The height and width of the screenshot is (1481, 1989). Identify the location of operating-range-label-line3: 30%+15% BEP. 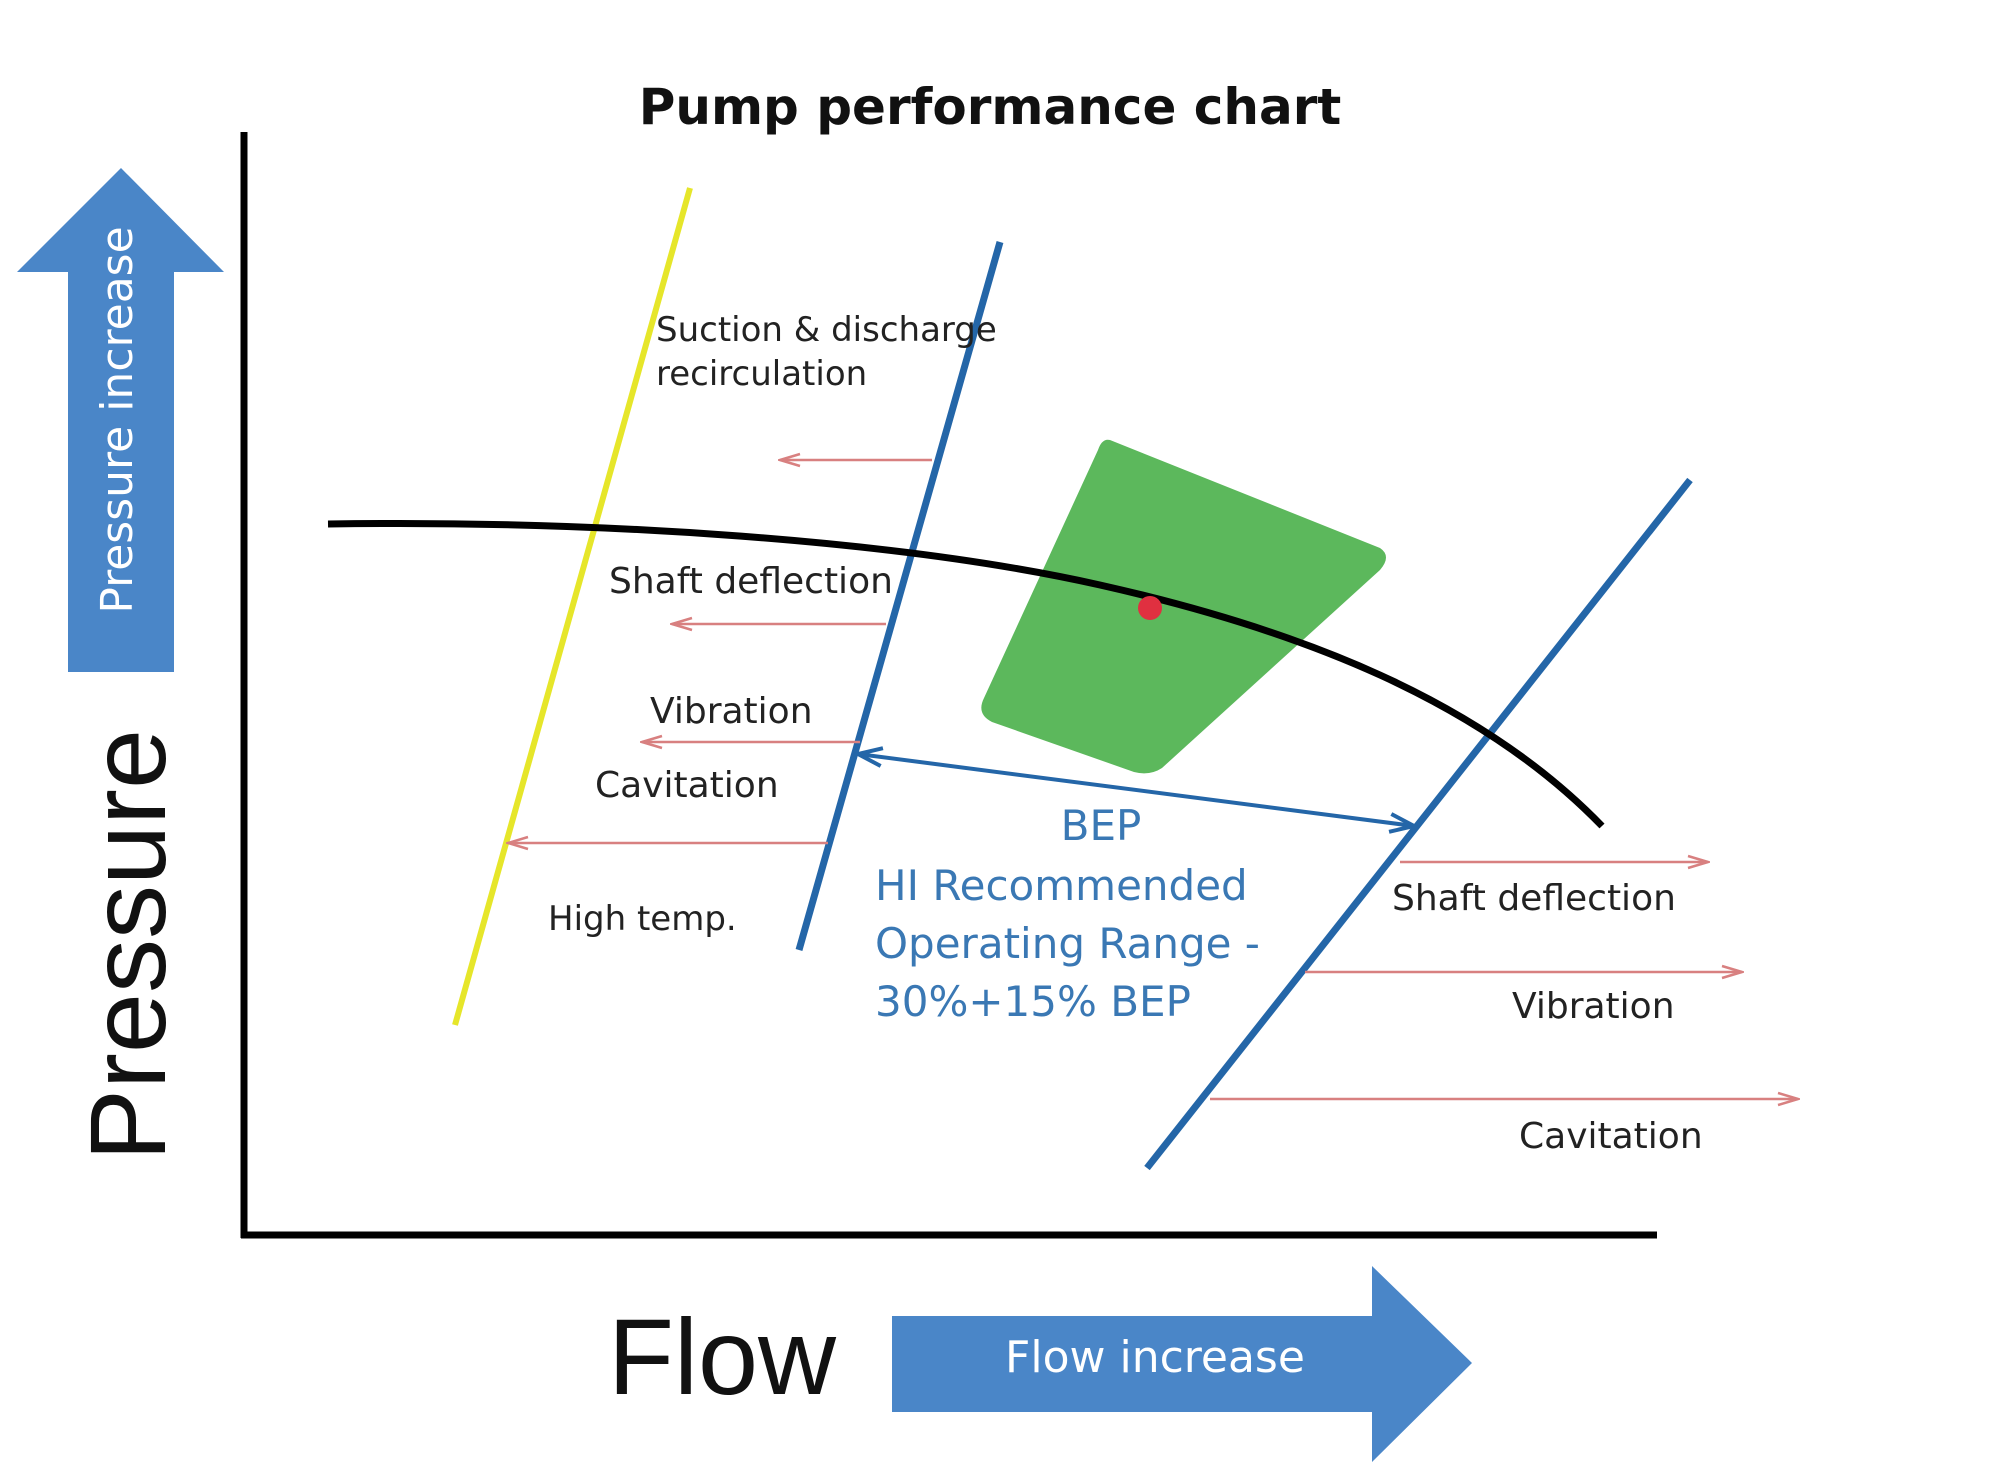
(1033, 1001).